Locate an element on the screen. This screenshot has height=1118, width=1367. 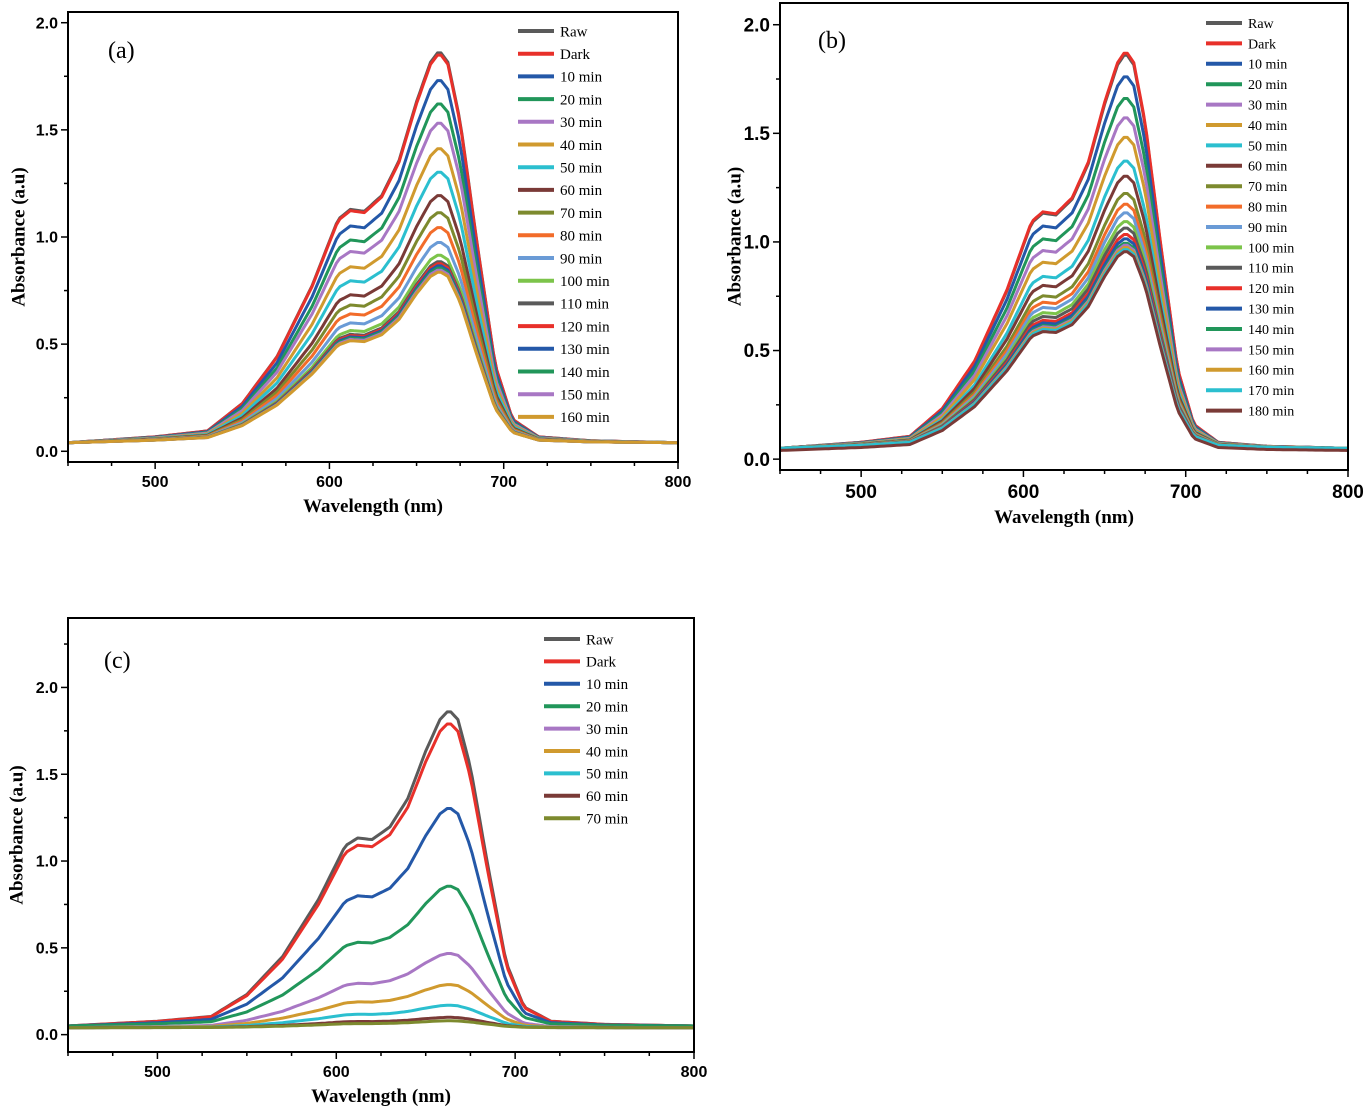
series-line-70-min is located at coordinates (381, 1024).